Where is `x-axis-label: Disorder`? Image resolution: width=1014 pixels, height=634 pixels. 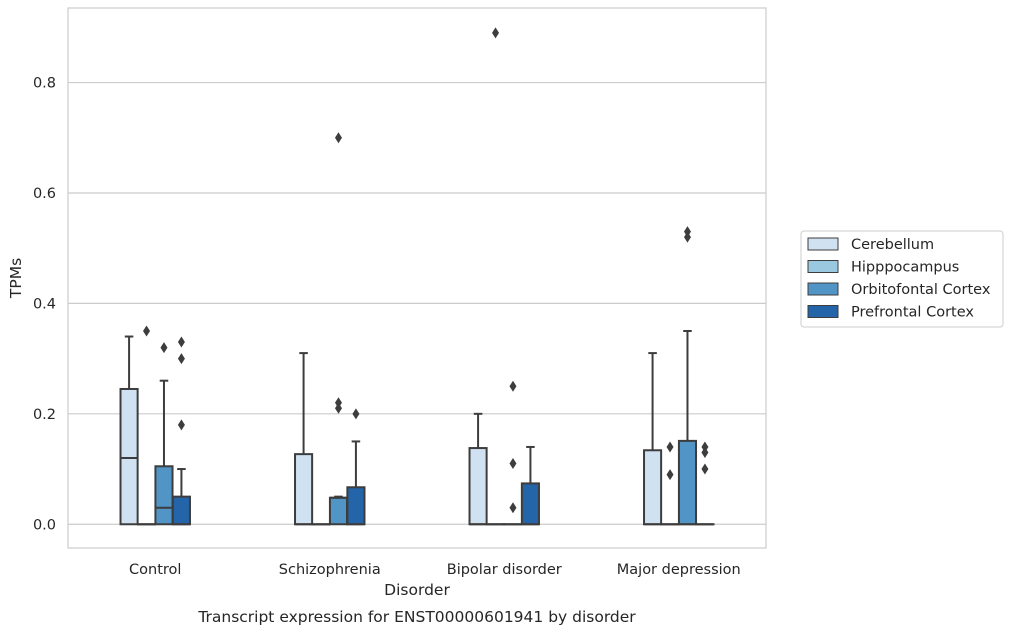
x-axis-label: Disorder is located at coordinates (417, 590).